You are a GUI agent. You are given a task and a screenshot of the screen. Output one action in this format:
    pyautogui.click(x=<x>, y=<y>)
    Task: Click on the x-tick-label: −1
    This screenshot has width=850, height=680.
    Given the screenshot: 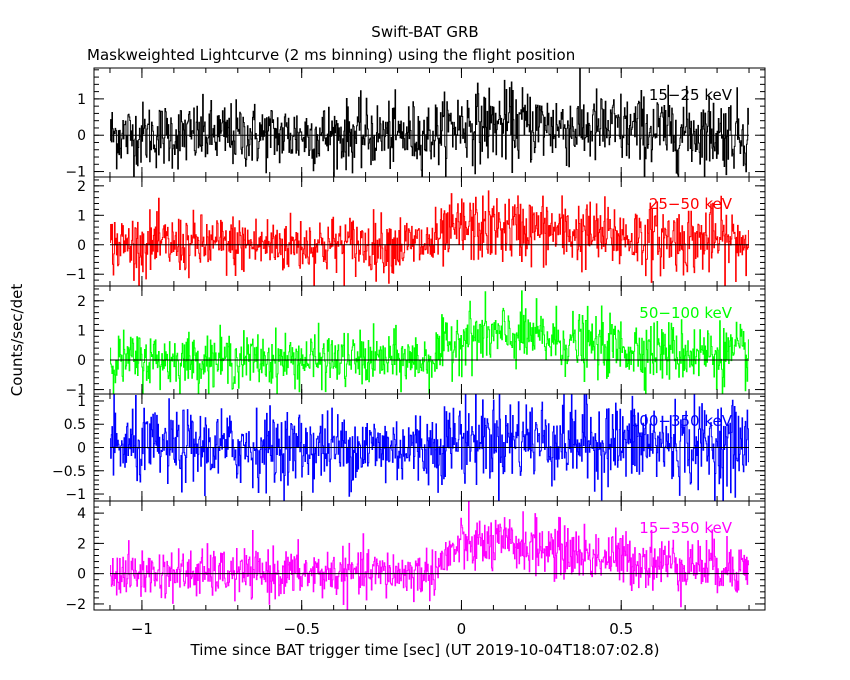 What is the action you would take?
    pyautogui.click(x=142, y=629)
    